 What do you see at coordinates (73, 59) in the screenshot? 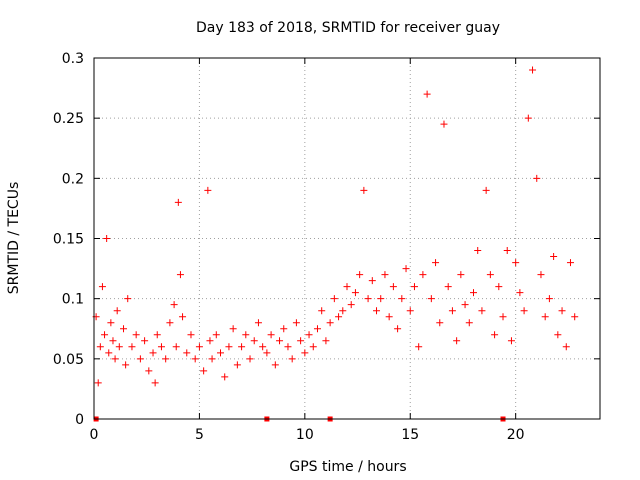
I see `y-tick-label: 0.3` at bounding box center [73, 59].